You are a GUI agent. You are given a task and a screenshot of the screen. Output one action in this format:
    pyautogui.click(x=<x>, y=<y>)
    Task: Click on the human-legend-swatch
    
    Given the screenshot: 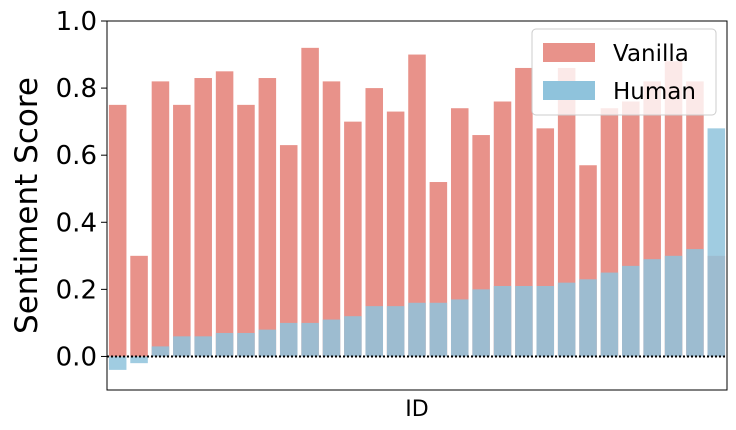 What is the action you would take?
    pyautogui.click(x=569, y=90)
    